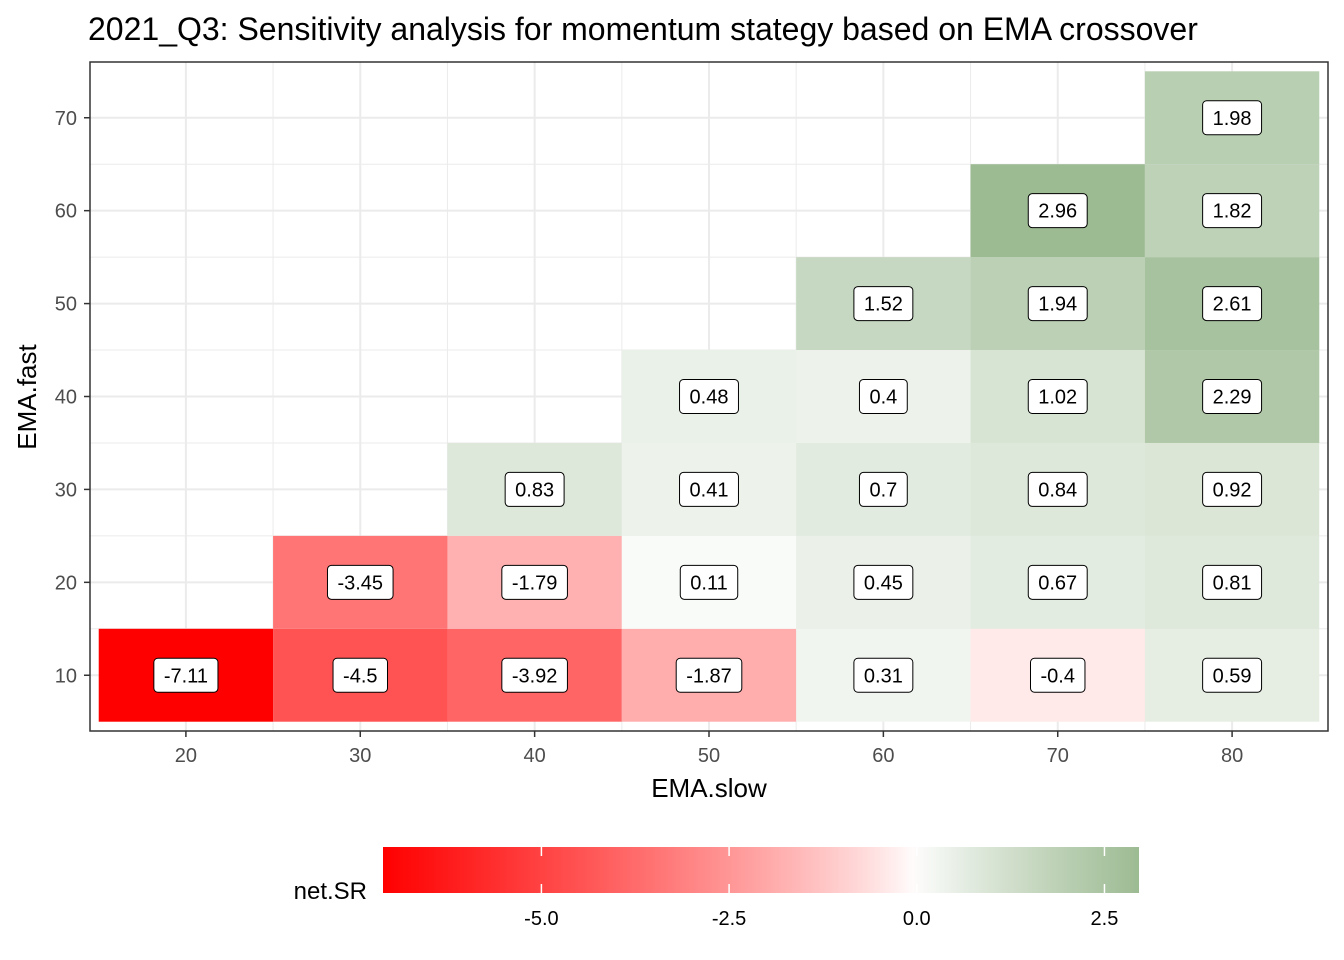 This screenshot has height=960, width=1344. Describe the element at coordinates (917, 919) in the screenshot. I see `legend-tick-label: 0.0` at that location.